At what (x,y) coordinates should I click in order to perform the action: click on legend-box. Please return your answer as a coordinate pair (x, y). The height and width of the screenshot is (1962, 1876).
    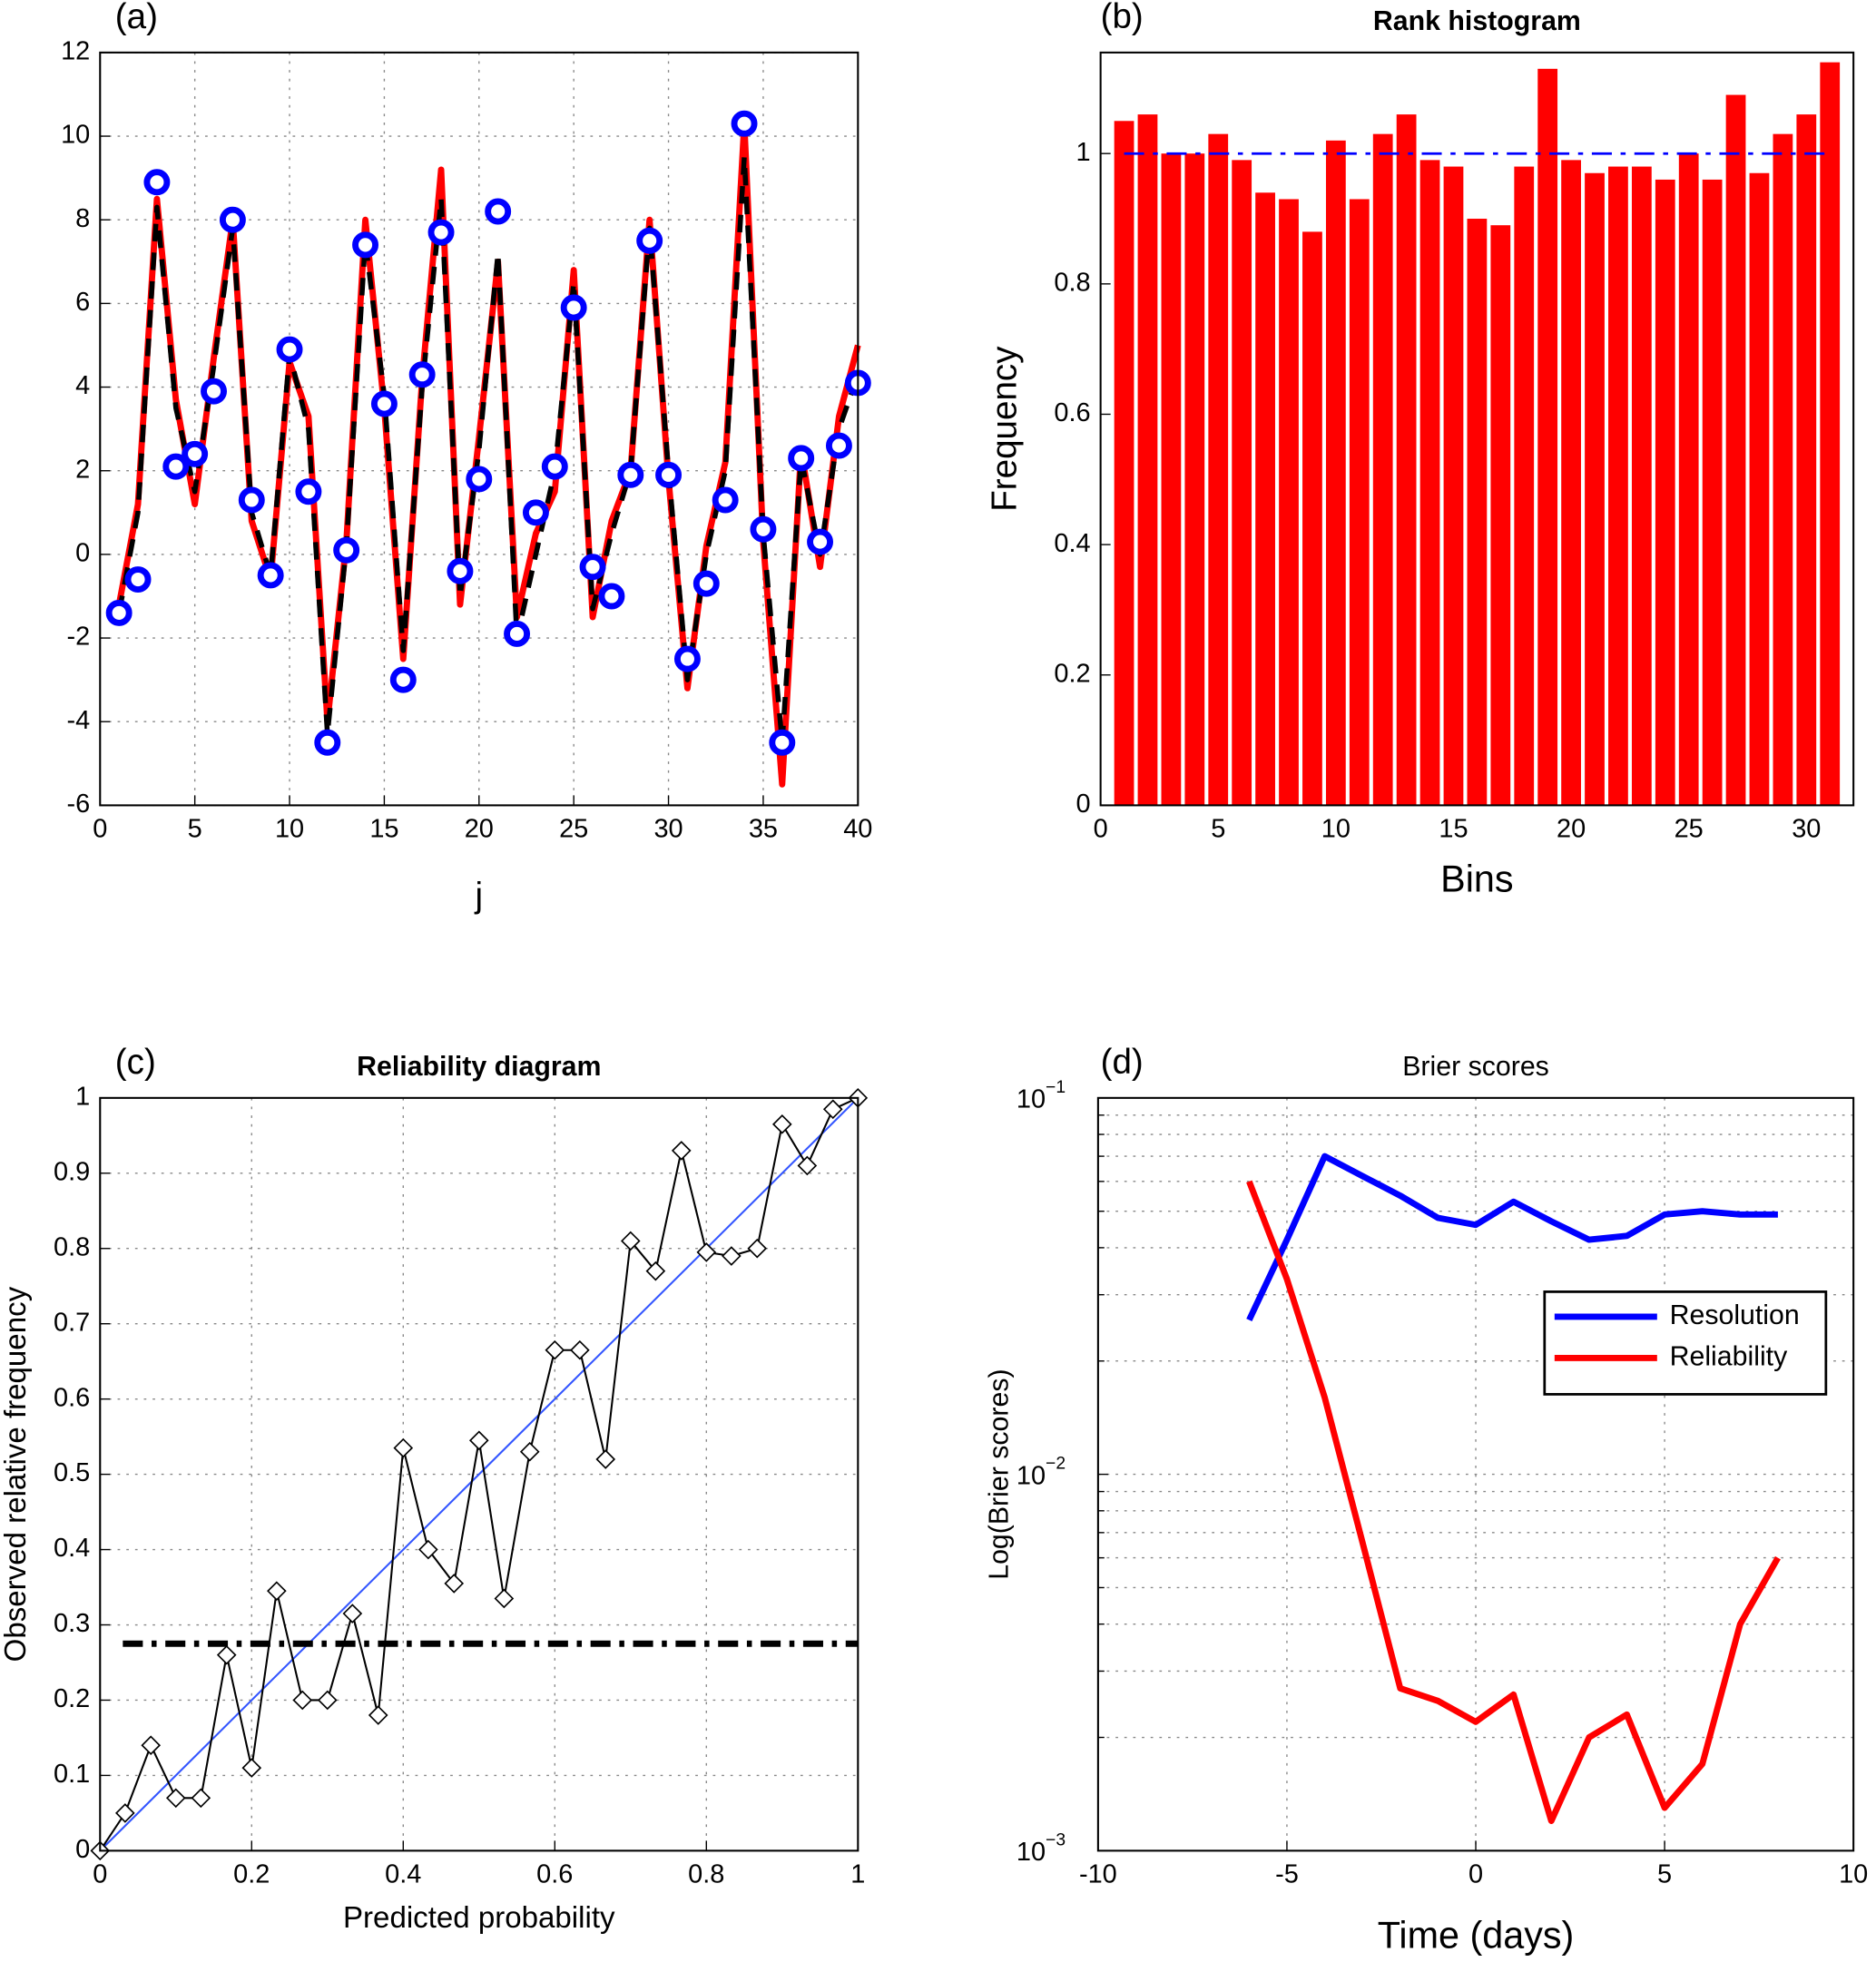
    Looking at the image, I should click on (1686, 1343).